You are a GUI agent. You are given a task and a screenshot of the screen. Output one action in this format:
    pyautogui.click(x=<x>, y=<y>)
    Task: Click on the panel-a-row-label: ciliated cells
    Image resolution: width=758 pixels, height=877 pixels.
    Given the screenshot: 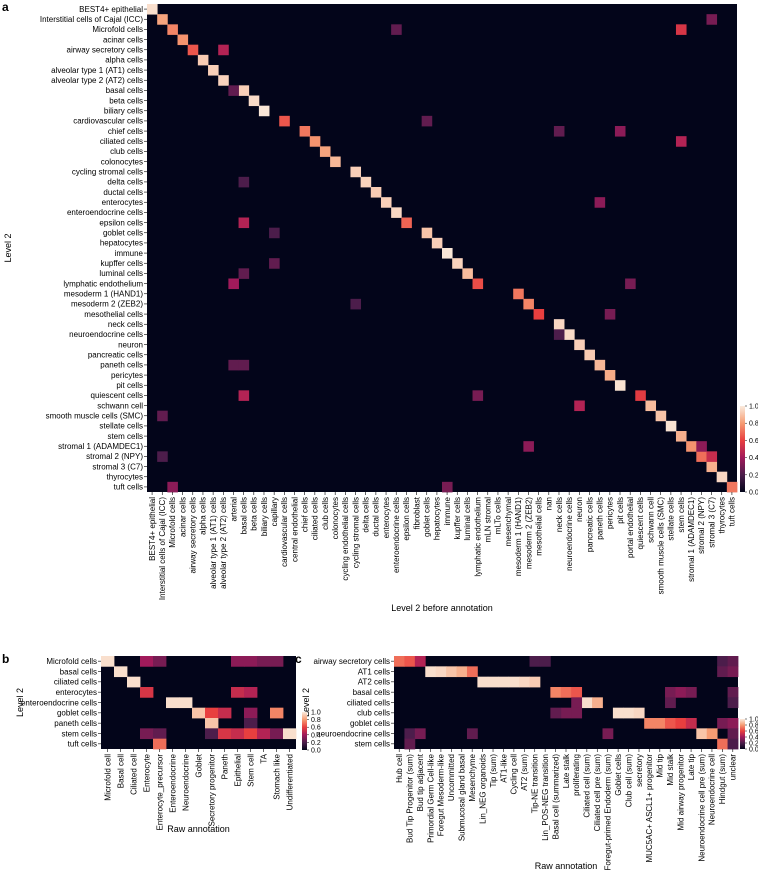 What is the action you would take?
    pyautogui.click(x=121, y=141)
    